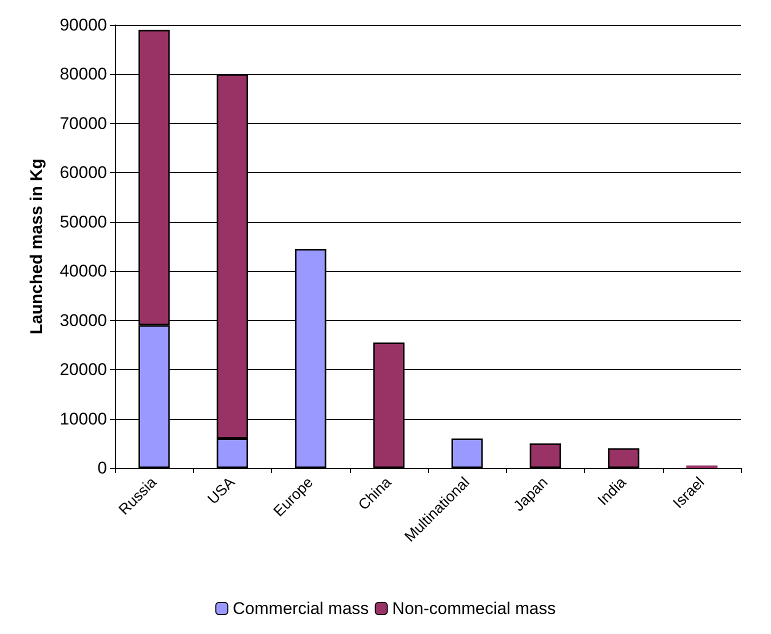  I want to click on y-tick-label: 0, so click(102, 468).